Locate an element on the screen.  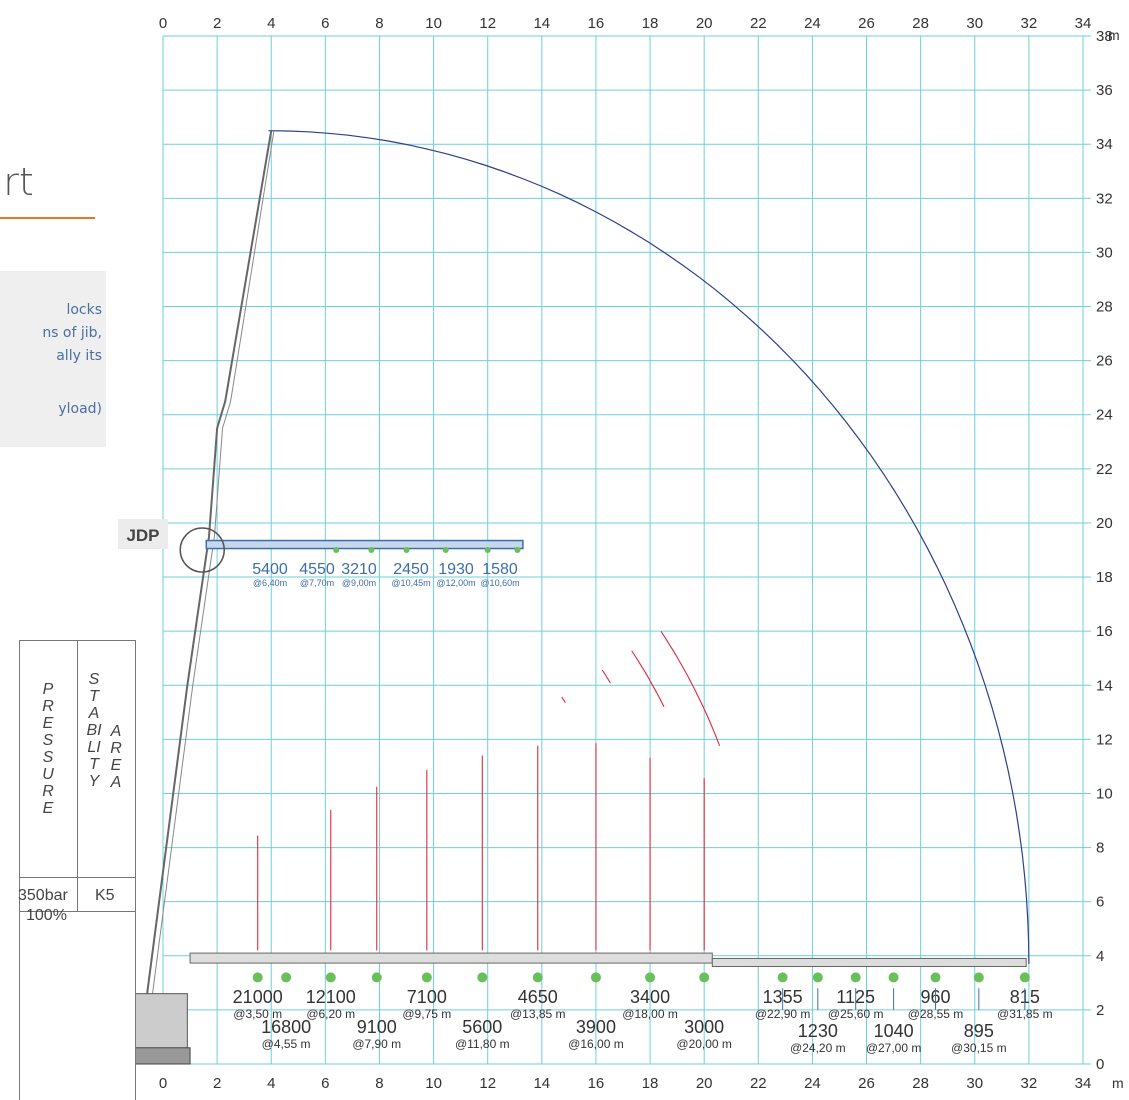
load-value: 895 is located at coordinates (979, 1031).